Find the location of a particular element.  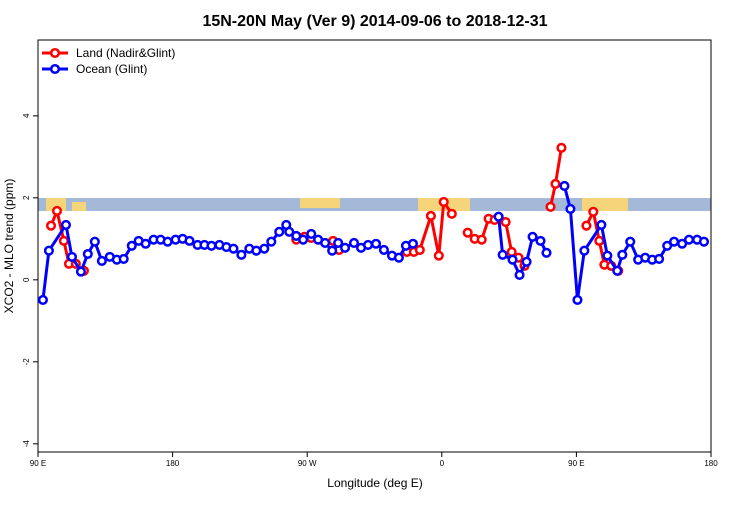

legend-label: Ocean (Glint) is located at coordinates (111, 69).